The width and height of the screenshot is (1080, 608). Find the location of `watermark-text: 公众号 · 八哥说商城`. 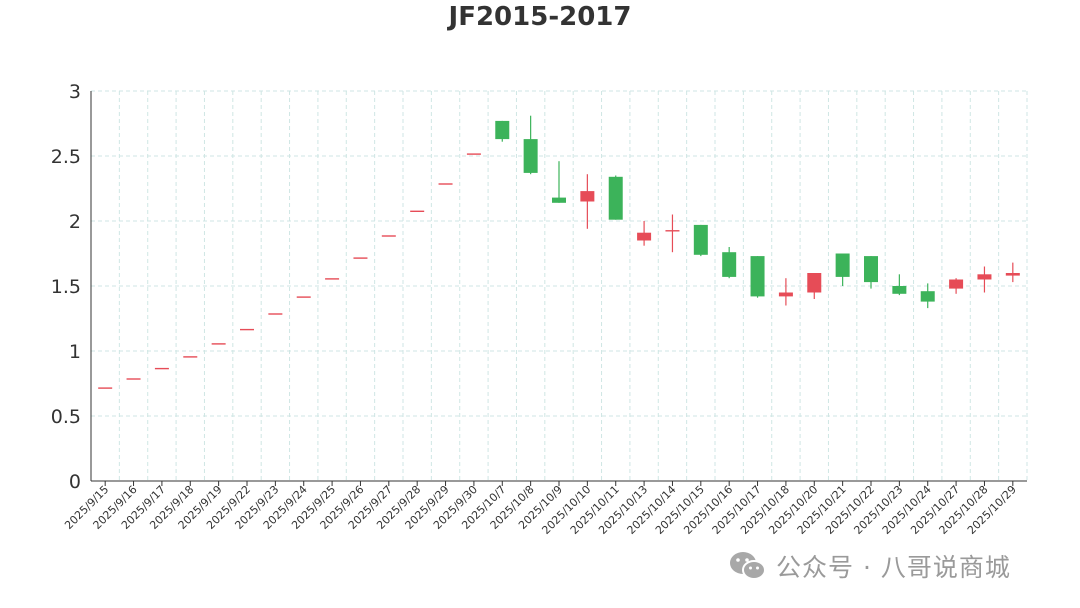

watermark-text: 公众号 · 八哥说商城 is located at coordinates (893, 567).